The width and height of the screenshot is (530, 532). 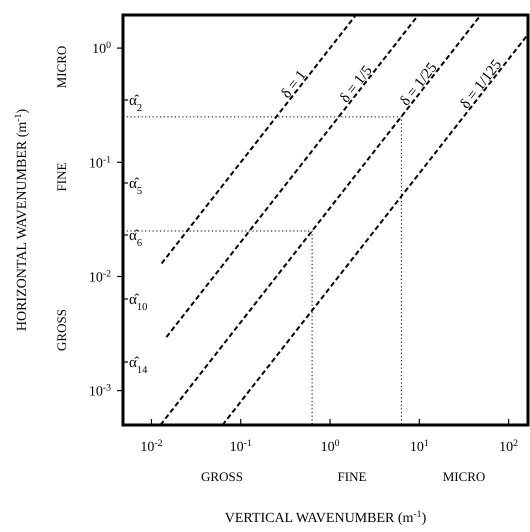 I want to click on text: δ = 1/5, so click(x=356, y=84).